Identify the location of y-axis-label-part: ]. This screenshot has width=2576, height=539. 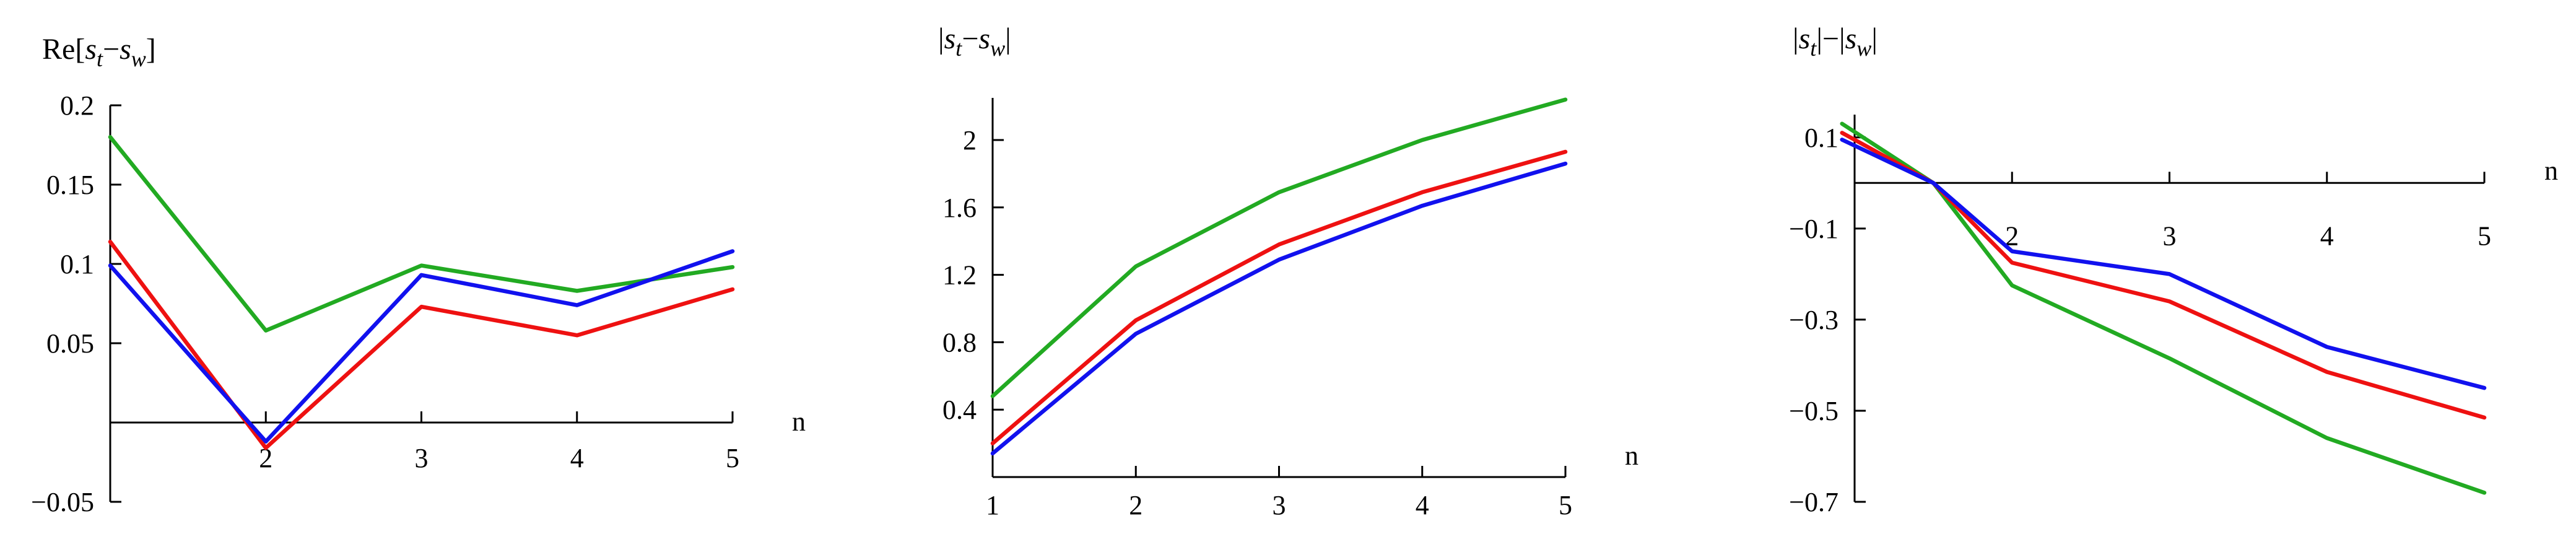
(151, 49).